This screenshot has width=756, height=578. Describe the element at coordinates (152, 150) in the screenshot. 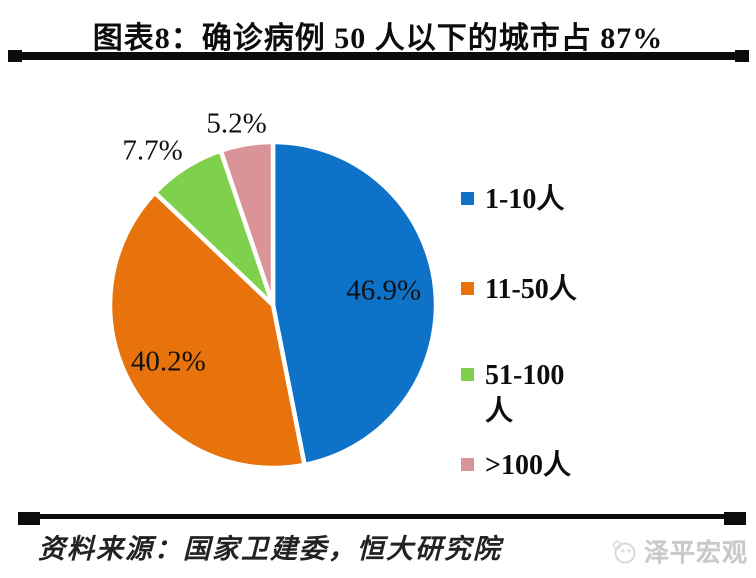

I see `pie-percent-label-2: 7.7%` at that location.